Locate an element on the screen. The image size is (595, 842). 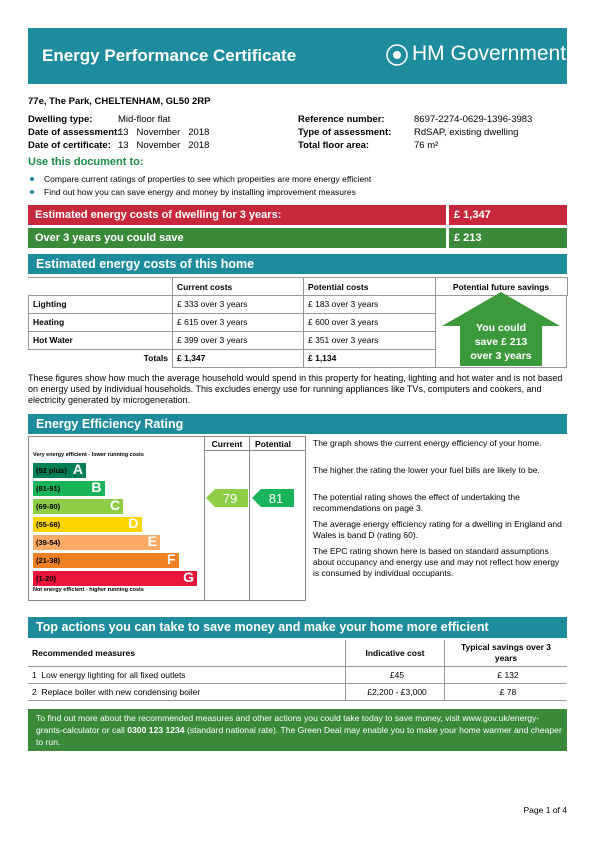
row-label: Heating is located at coordinates (100, 322).